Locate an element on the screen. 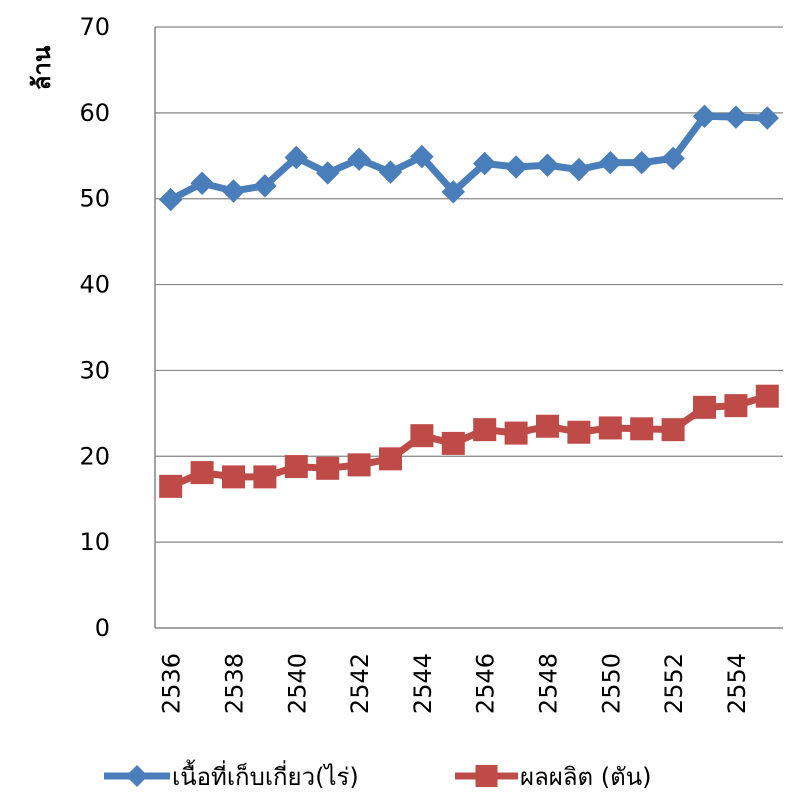 This screenshot has height=801, width=798. y-axis-title: ล้าน is located at coordinates (42, 67).